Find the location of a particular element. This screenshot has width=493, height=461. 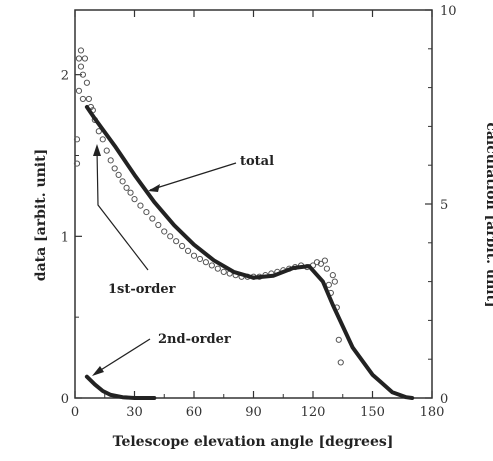

x-tick-label: 150 is located at coordinates (372, 412).